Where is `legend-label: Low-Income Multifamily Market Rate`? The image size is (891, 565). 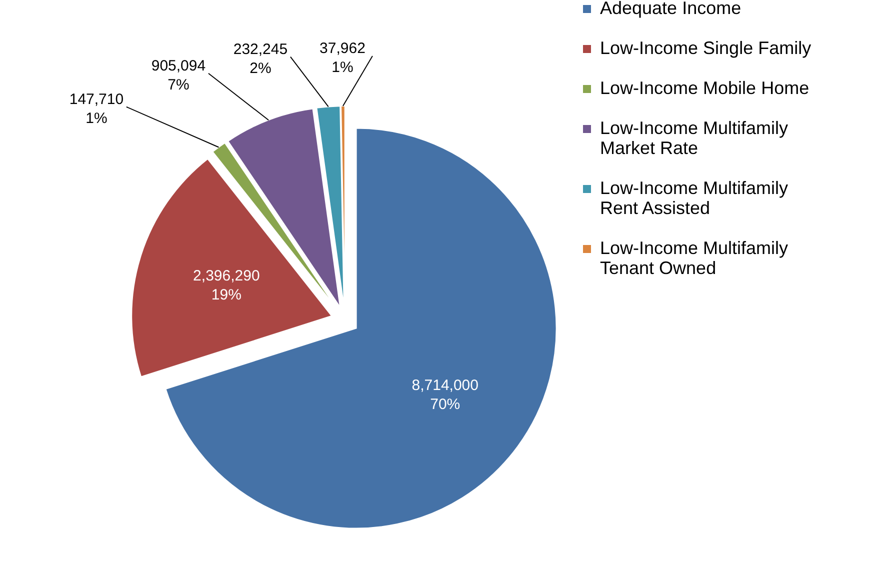
legend-label: Low-Income Multifamily Market Rate is located at coordinates (694, 138).